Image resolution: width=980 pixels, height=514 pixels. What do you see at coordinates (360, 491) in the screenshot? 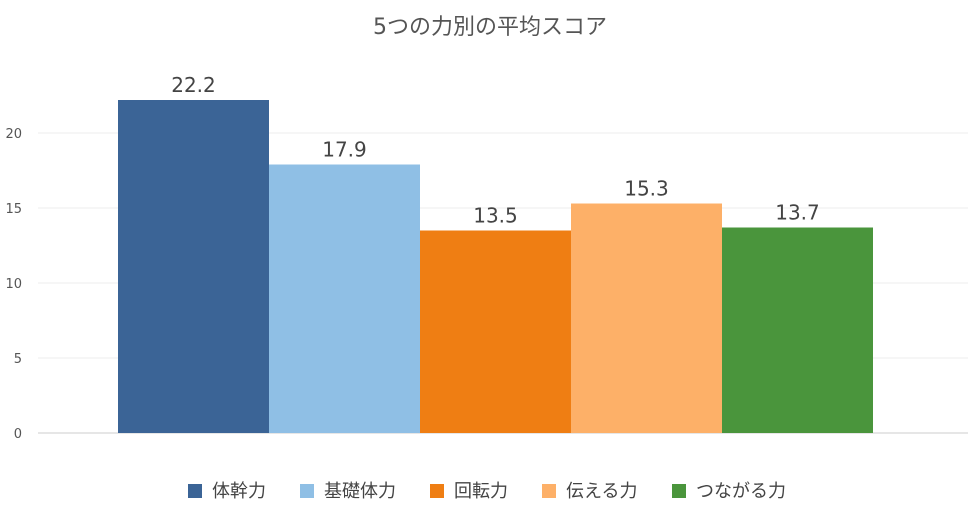
I see `legend-label: 基礎体力` at bounding box center [360, 491].